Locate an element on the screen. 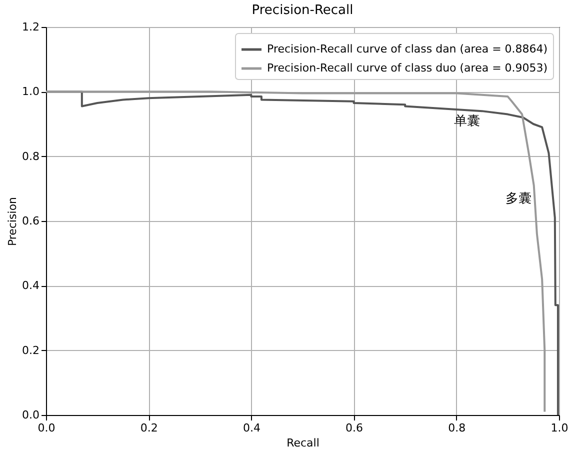 The image size is (577, 455). x-tick-label: 0.8 is located at coordinates (457, 428).